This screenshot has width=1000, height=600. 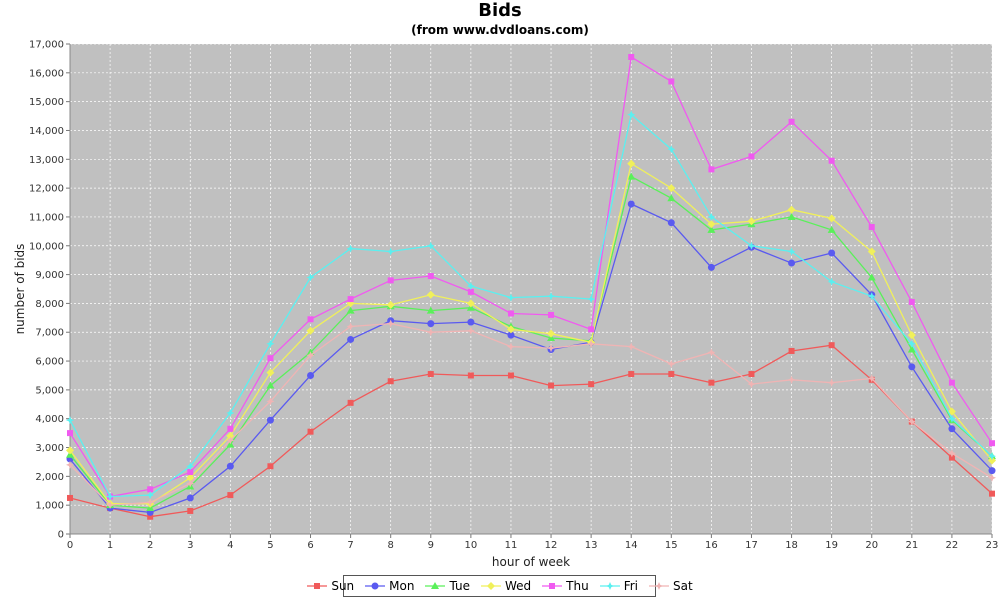 What do you see at coordinates (871, 545) in the screenshot?
I see `x-tick-label: 20` at bounding box center [871, 545].